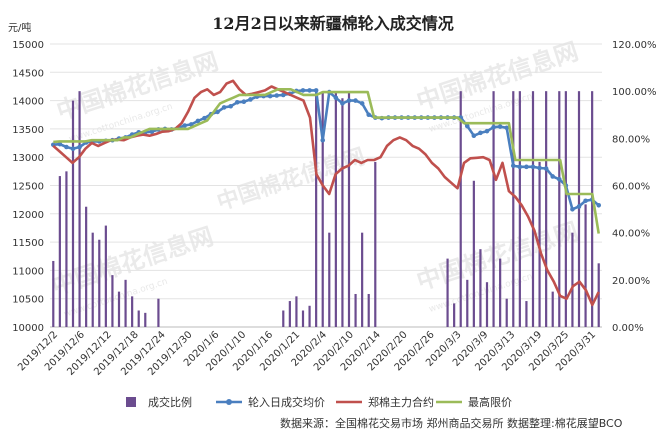  I want to click on left-tick-label: 10500, so click(28, 300).